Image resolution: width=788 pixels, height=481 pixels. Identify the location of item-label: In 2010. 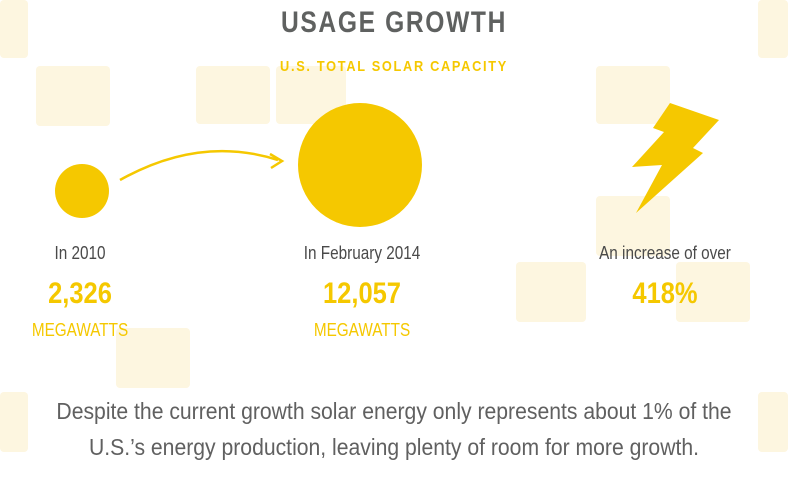
(80, 253).